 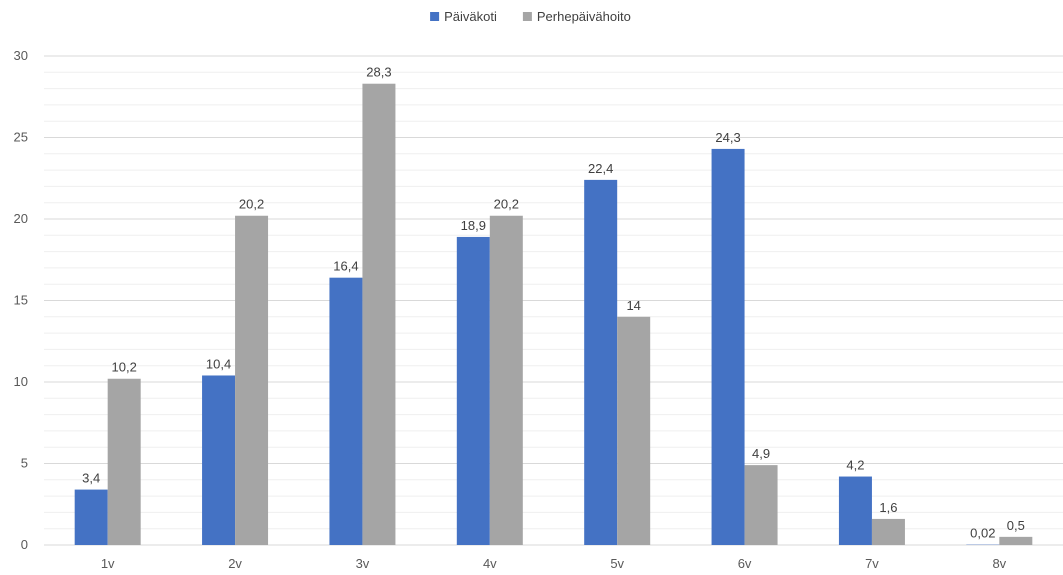 I want to click on x-tick-label: 3v, so click(x=363, y=563).